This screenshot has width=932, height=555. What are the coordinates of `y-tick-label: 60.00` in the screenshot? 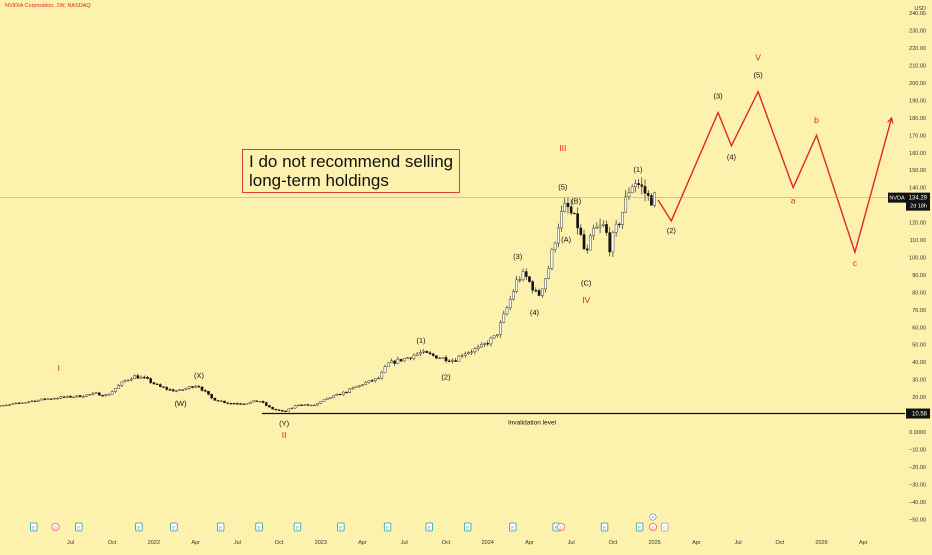 It's located at (919, 328).